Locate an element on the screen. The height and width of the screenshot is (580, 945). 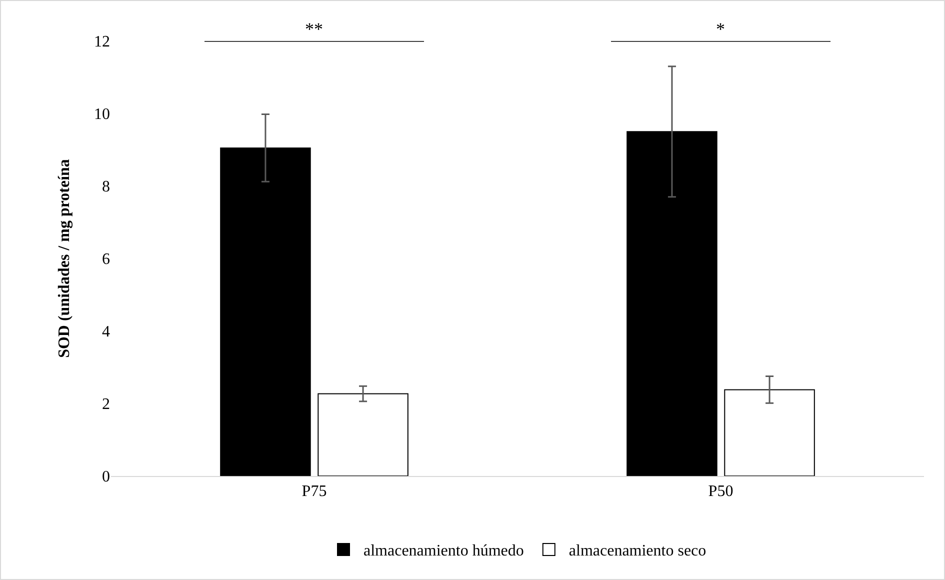
y-tick-label: 10 is located at coordinates (102, 115).